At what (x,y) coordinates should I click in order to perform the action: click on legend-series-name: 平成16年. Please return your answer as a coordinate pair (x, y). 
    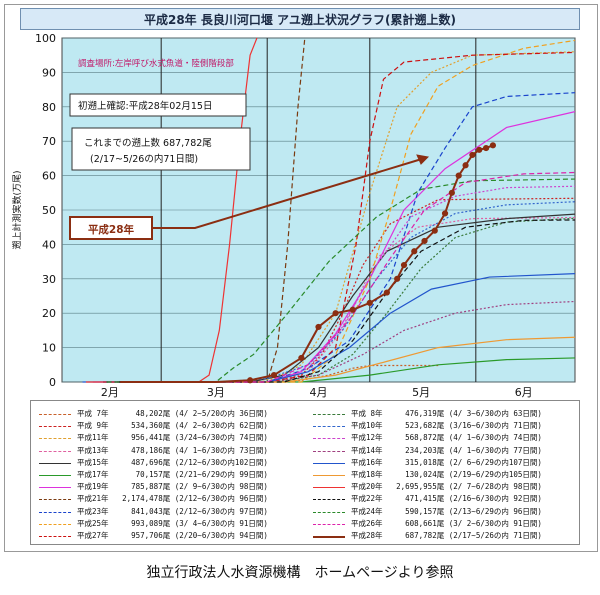
    Looking at the image, I should click on (367, 462).